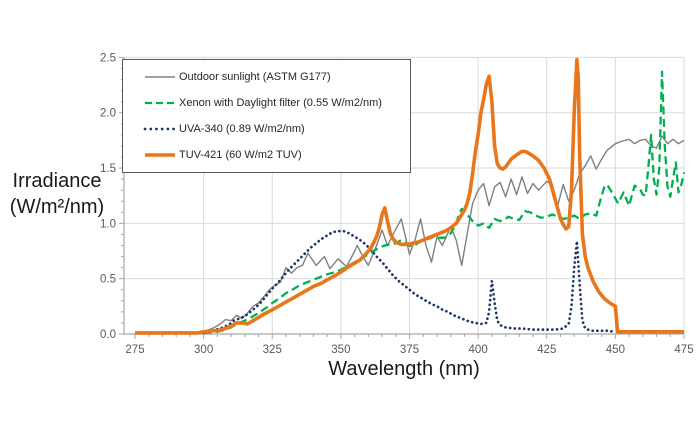 This screenshot has height=440, width=700. What do you see at coordinates (340, 350) in the screenshot?
I see `x-tick-label-350: 350` at bounding box center [340, 350].